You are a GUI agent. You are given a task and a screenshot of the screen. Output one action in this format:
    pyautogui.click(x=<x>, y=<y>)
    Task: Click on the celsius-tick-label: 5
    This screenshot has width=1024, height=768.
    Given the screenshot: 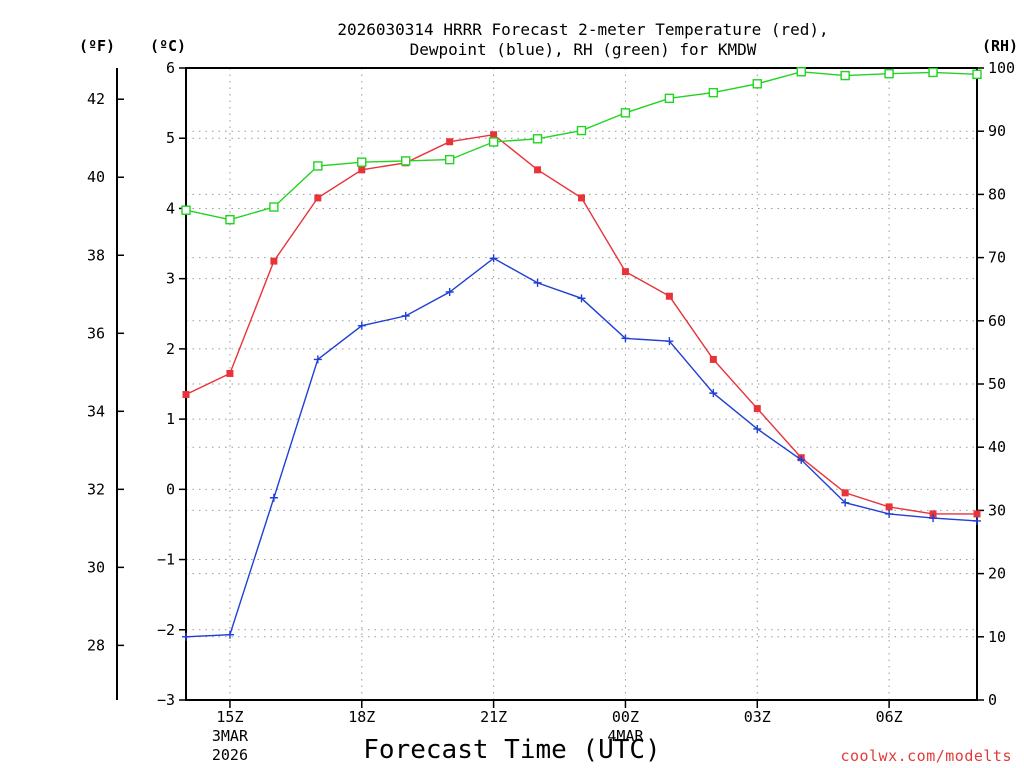 What is the action you would take?
    pyautogui.click(x=170, y=138)
    